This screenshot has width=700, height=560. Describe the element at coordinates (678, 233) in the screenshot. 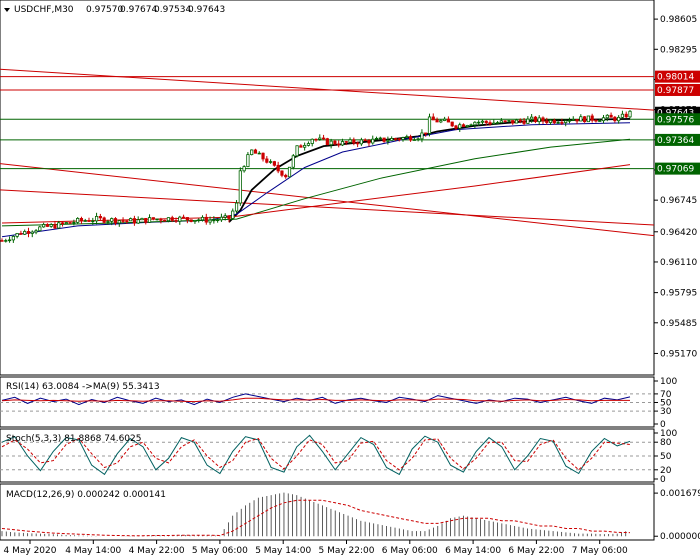

I see `price-ytick-label: 0.96420` at that location.